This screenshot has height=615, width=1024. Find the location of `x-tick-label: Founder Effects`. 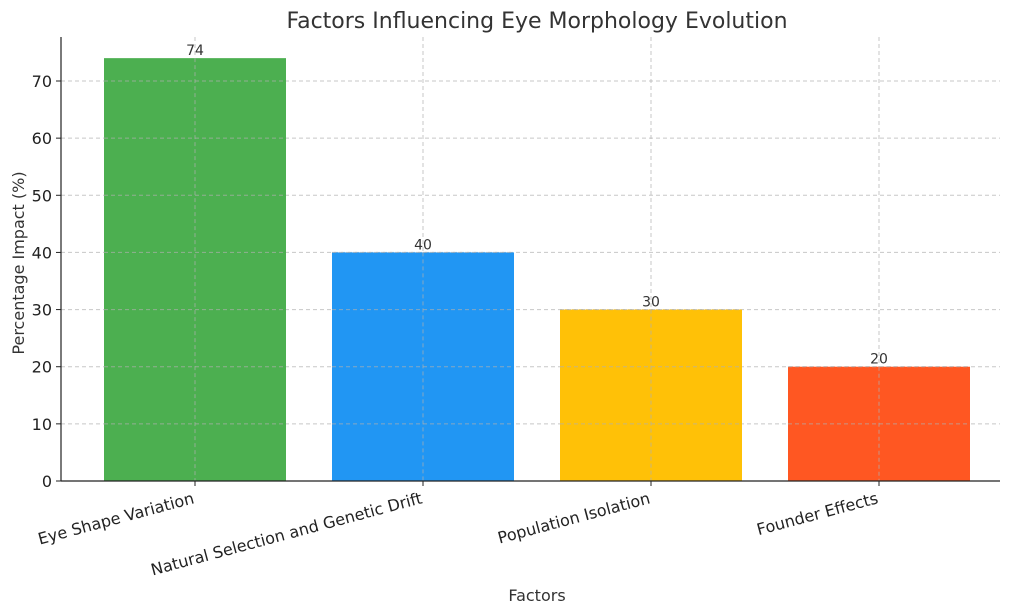

x-tick-label: Founder Effects is located at coordinates (817, 514).